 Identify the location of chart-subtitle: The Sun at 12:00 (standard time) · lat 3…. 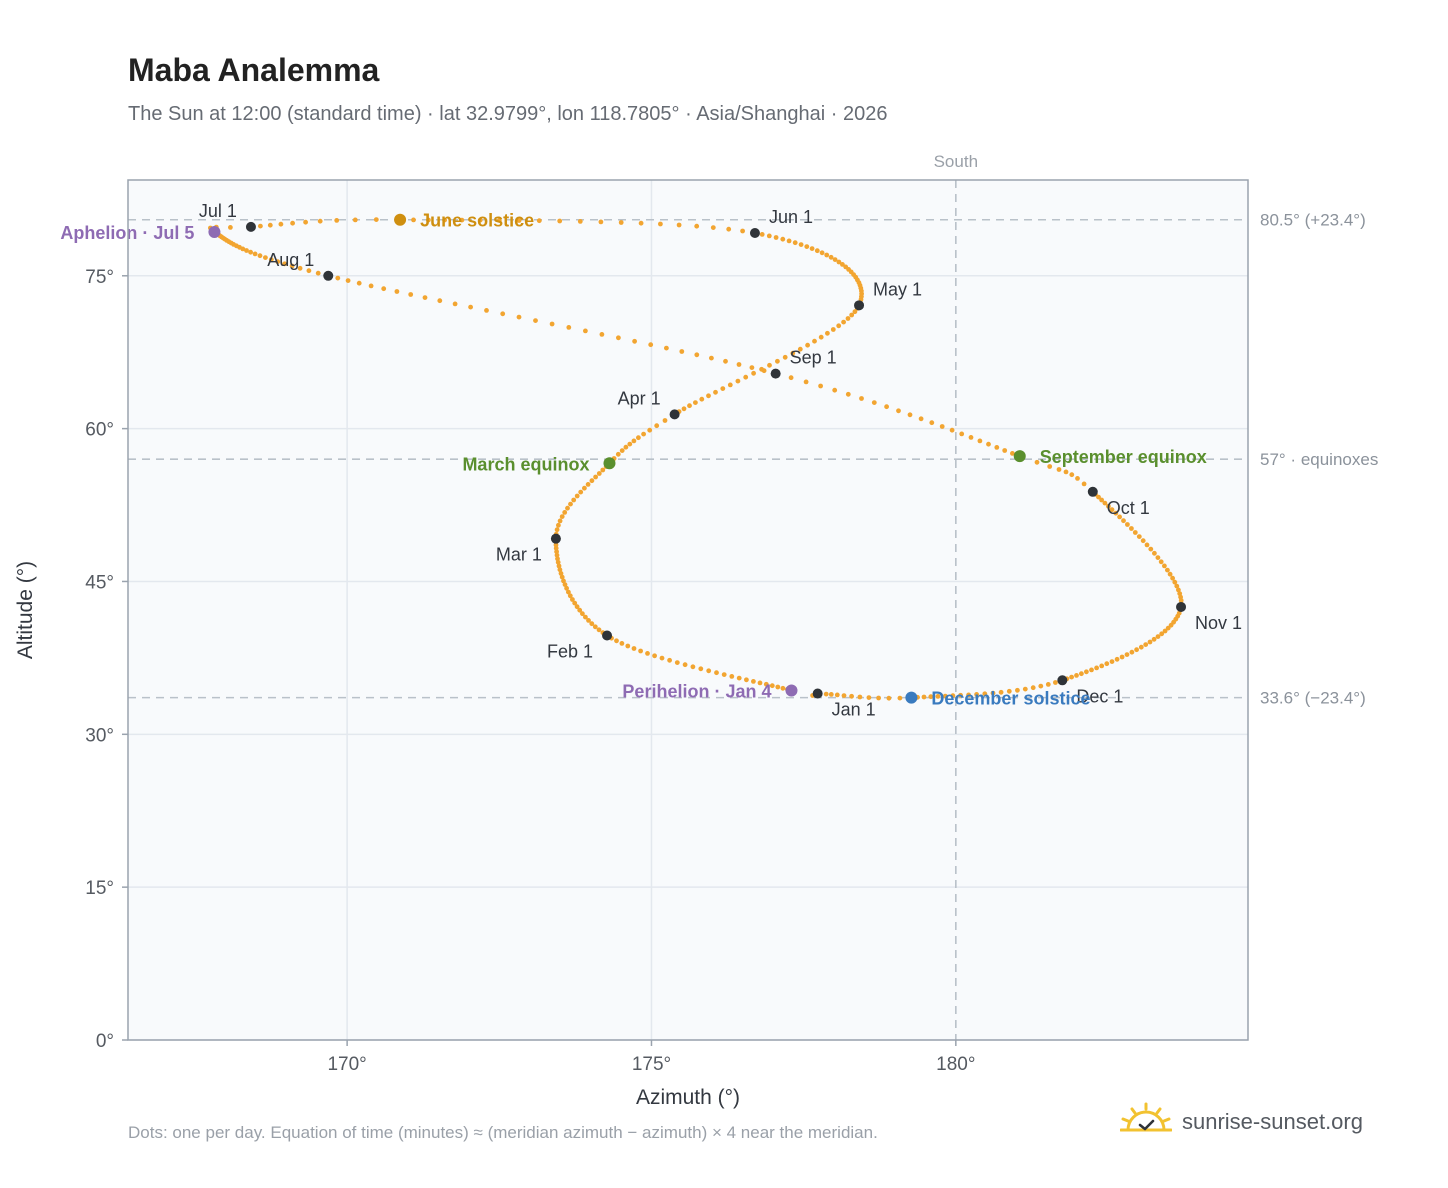
(508, 114).